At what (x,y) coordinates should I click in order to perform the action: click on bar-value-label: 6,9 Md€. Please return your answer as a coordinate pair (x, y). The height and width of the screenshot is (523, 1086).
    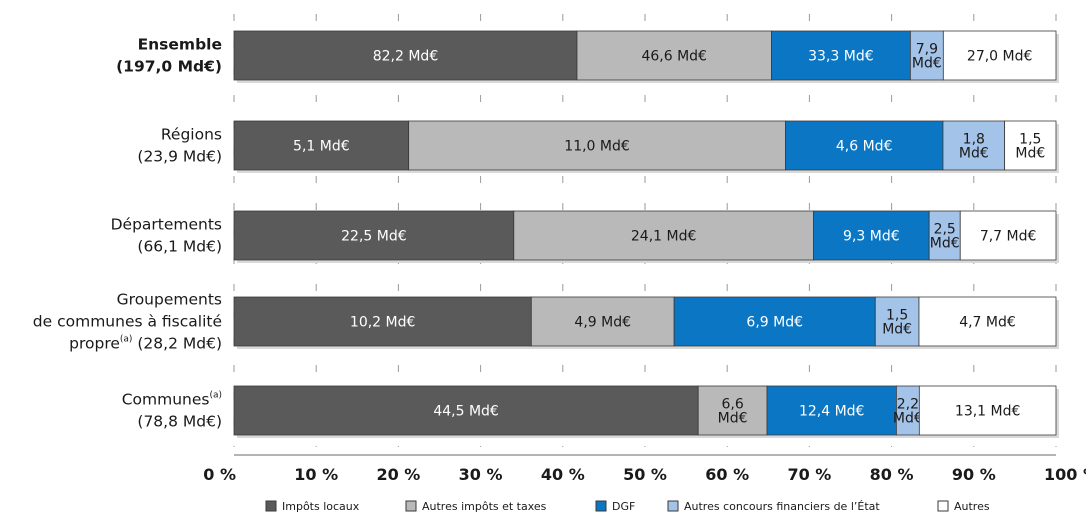
    Looking at the image, I should click on (774, 323).